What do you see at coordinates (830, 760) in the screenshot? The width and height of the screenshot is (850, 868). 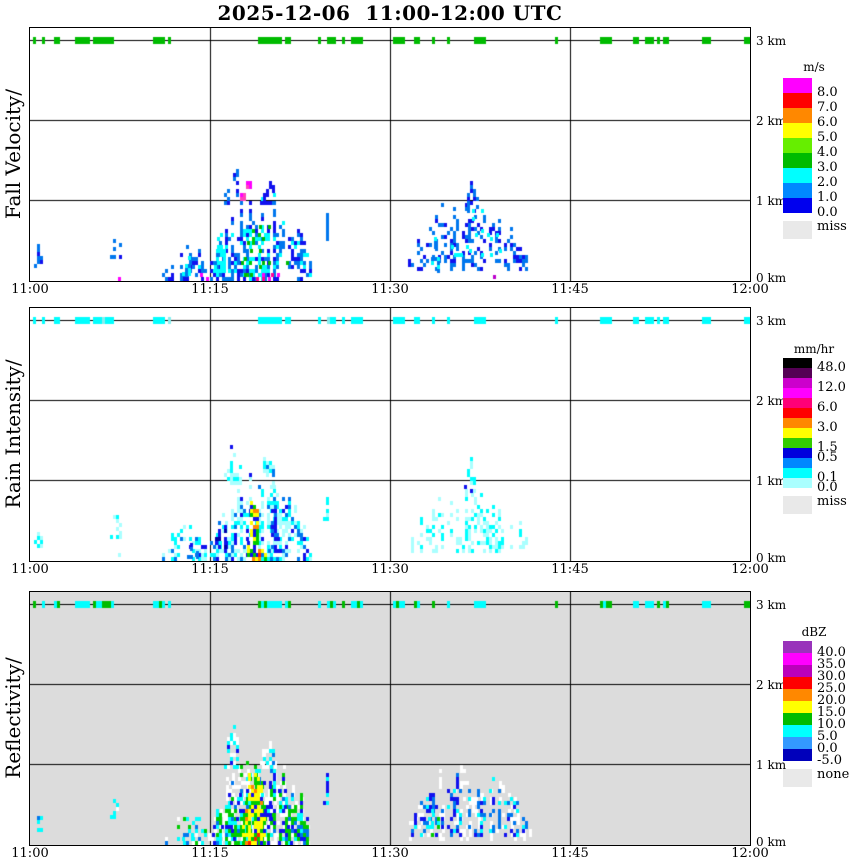 I see `reflectivity-legend-value: -5.0` at bounding box center [830, 760].